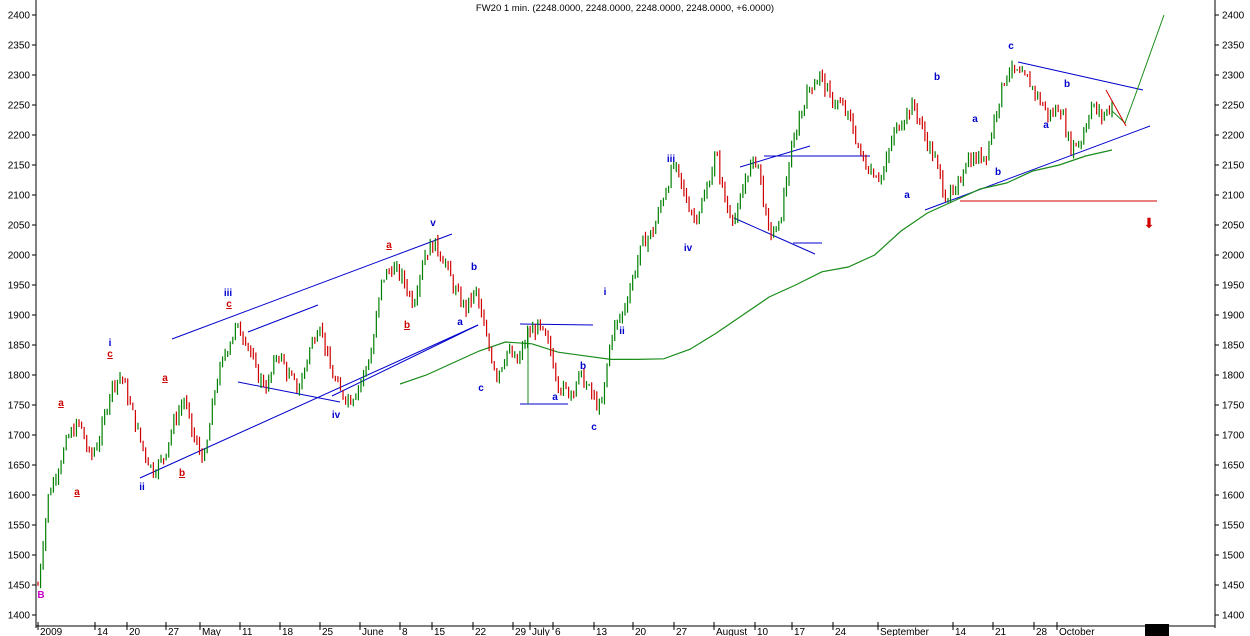  Describe the element at coordinates (247, 631) in the screenshot. I see `x-tick-label: 11` at that location.